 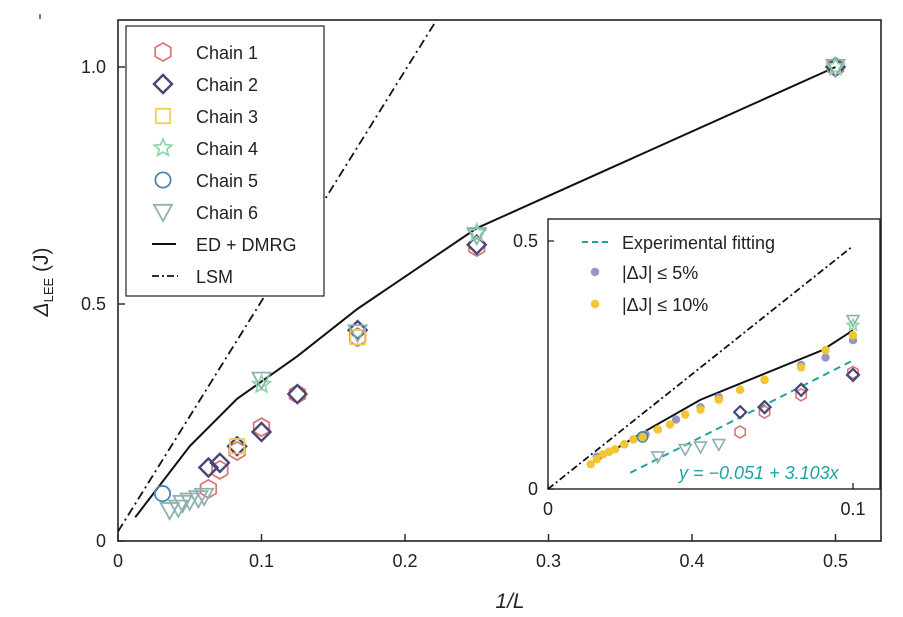 I want to click on x-tick-label: 0, so click(x=118, y=561).